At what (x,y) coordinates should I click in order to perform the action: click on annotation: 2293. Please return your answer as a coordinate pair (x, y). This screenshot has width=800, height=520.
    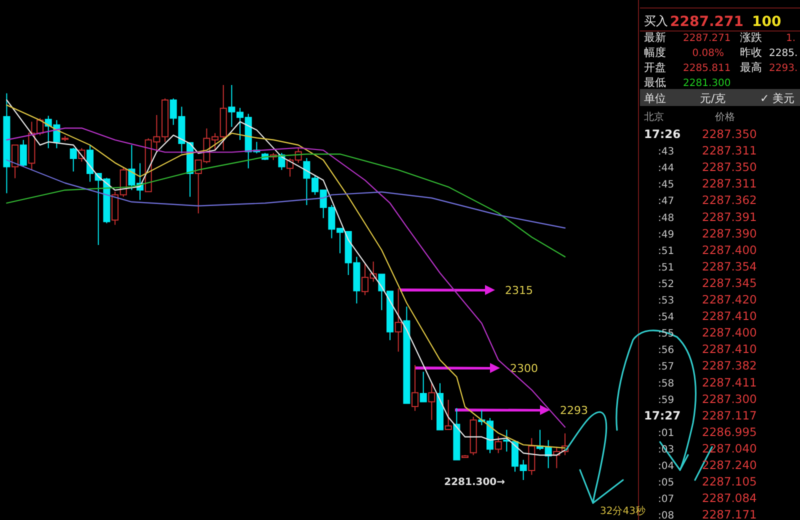
    Looking at the image, I should click on (574, 410).